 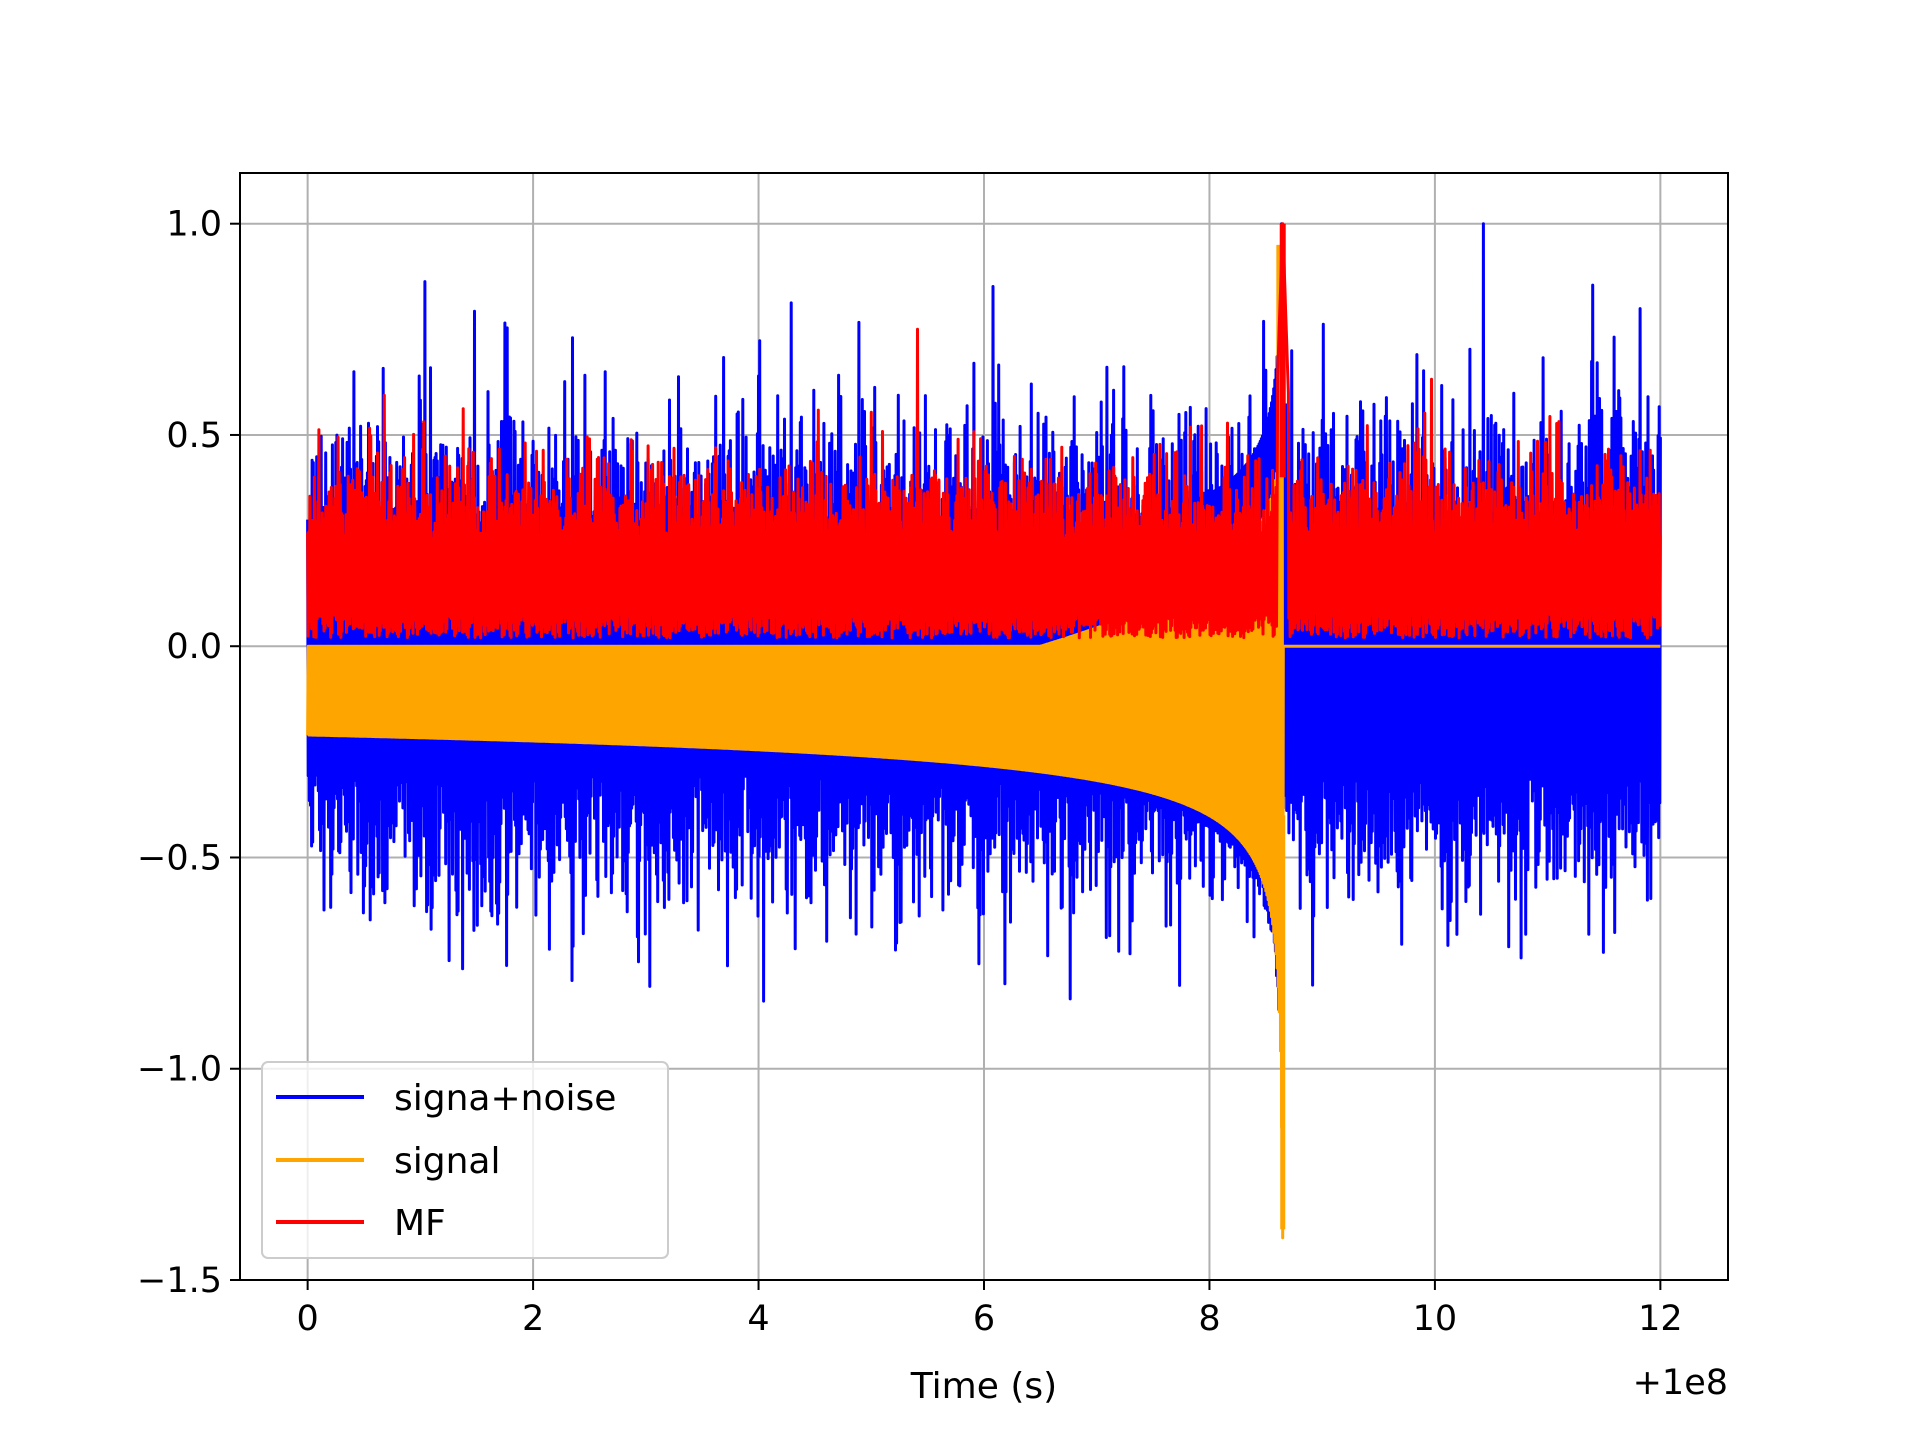 What do you see at coordinates (1660, 1319) in the screenshot?
I see `x-tick-label: 12` at bounding box center [1660, 1319].